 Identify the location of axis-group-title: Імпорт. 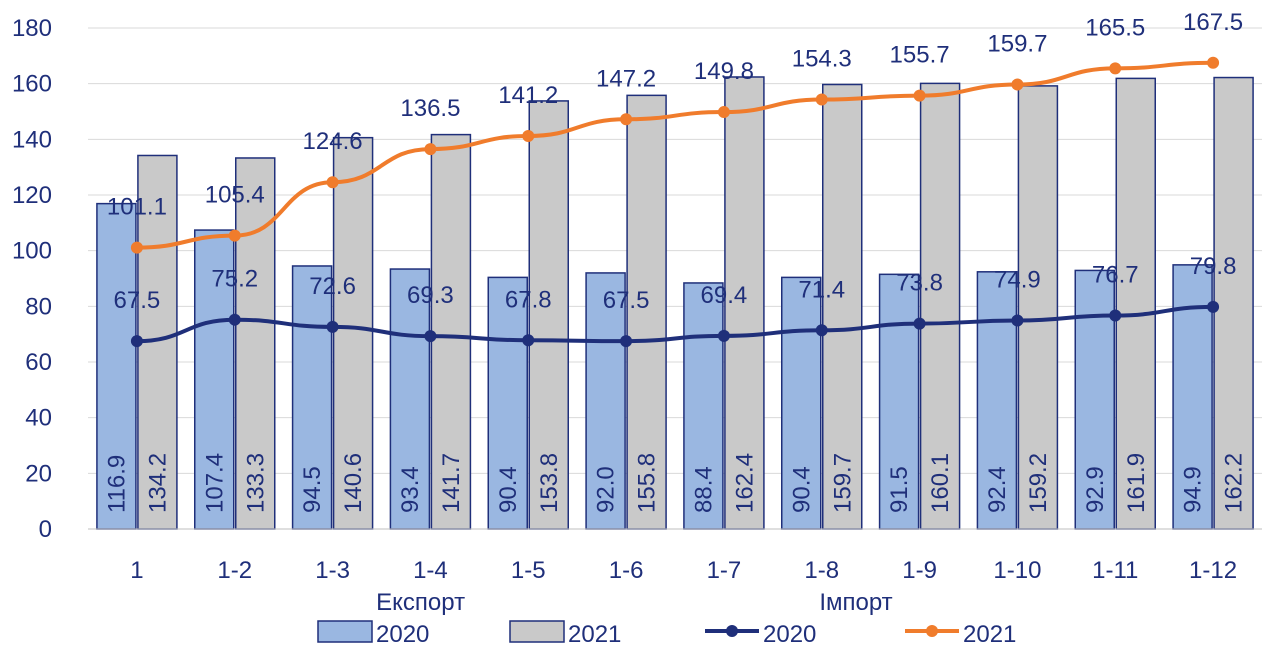
(855, 602).